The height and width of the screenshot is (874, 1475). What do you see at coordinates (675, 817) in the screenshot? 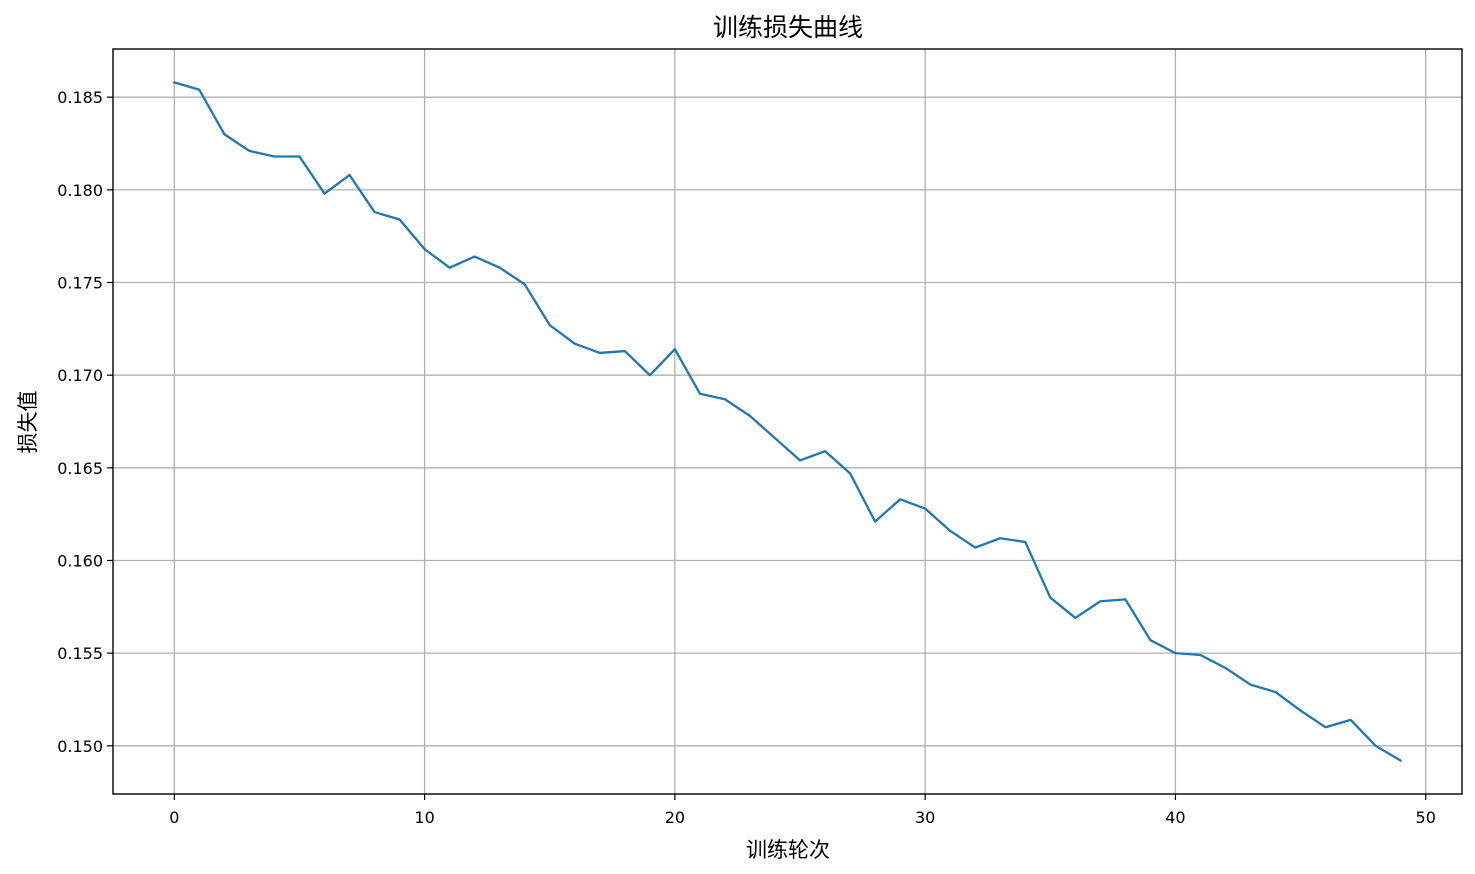
I see `x-tick-label: 20` at bounding box center [675, 817].